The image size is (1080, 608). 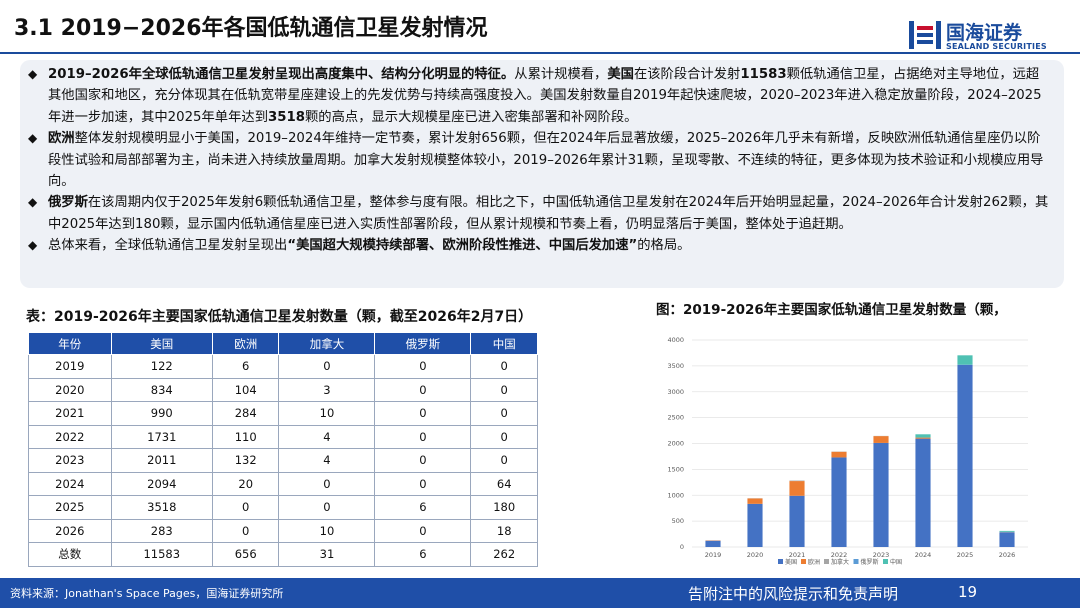 I want to click on company-logo: 国海证券 SEALAND SECURITIES, so click(x=988, y=36).